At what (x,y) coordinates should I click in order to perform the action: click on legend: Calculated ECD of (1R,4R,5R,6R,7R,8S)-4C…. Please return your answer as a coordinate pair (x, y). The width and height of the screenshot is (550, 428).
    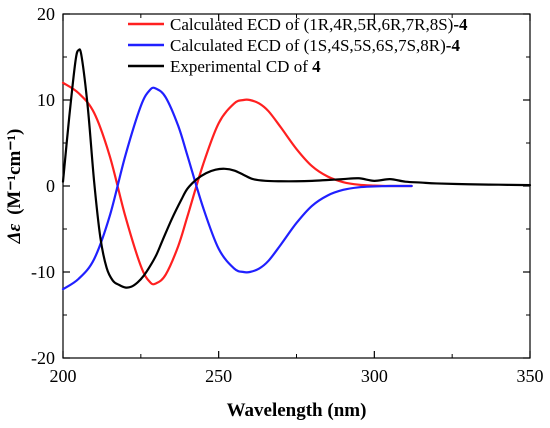
    Looking at the image, I should click on (298, 45).